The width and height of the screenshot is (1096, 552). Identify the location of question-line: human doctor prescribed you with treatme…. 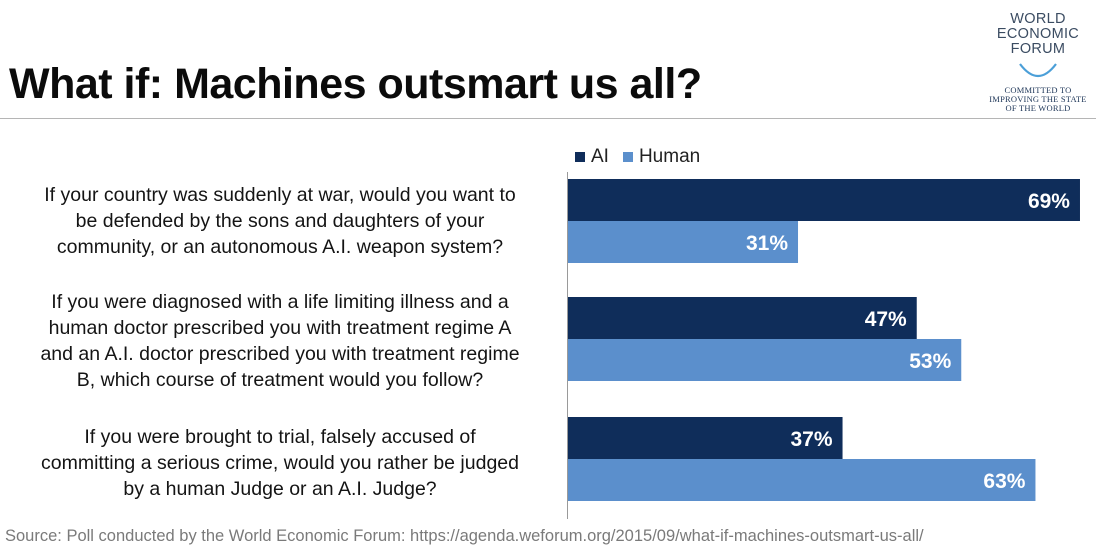
(280, 328).